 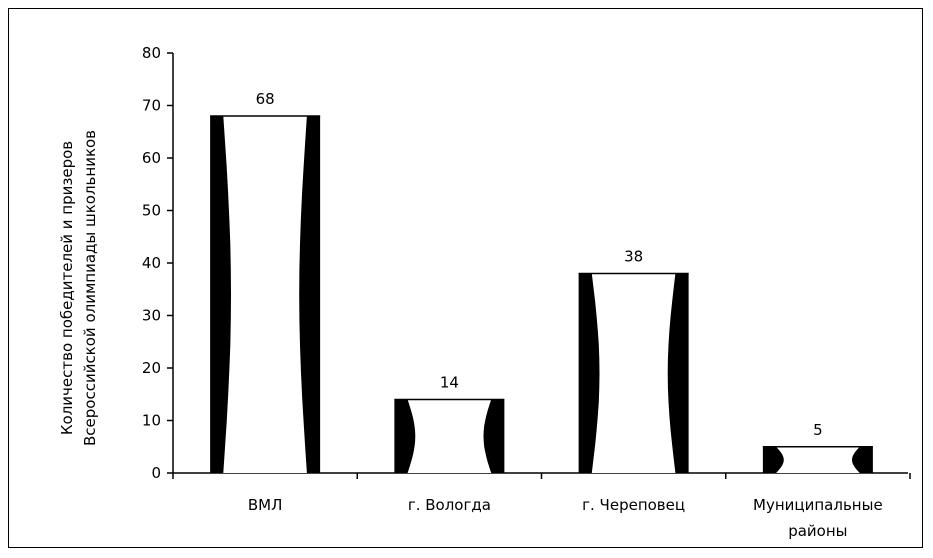 What do you see at coordinates (265, 99) in the screenshot?
I see `data-label: 68` at bounding box center [265, 99].